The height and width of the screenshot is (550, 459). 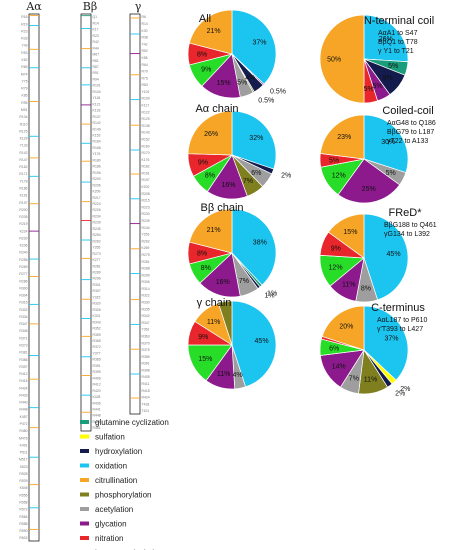 I want to click on pie-range: AαA1 to S47, so click(x=398, y=33).